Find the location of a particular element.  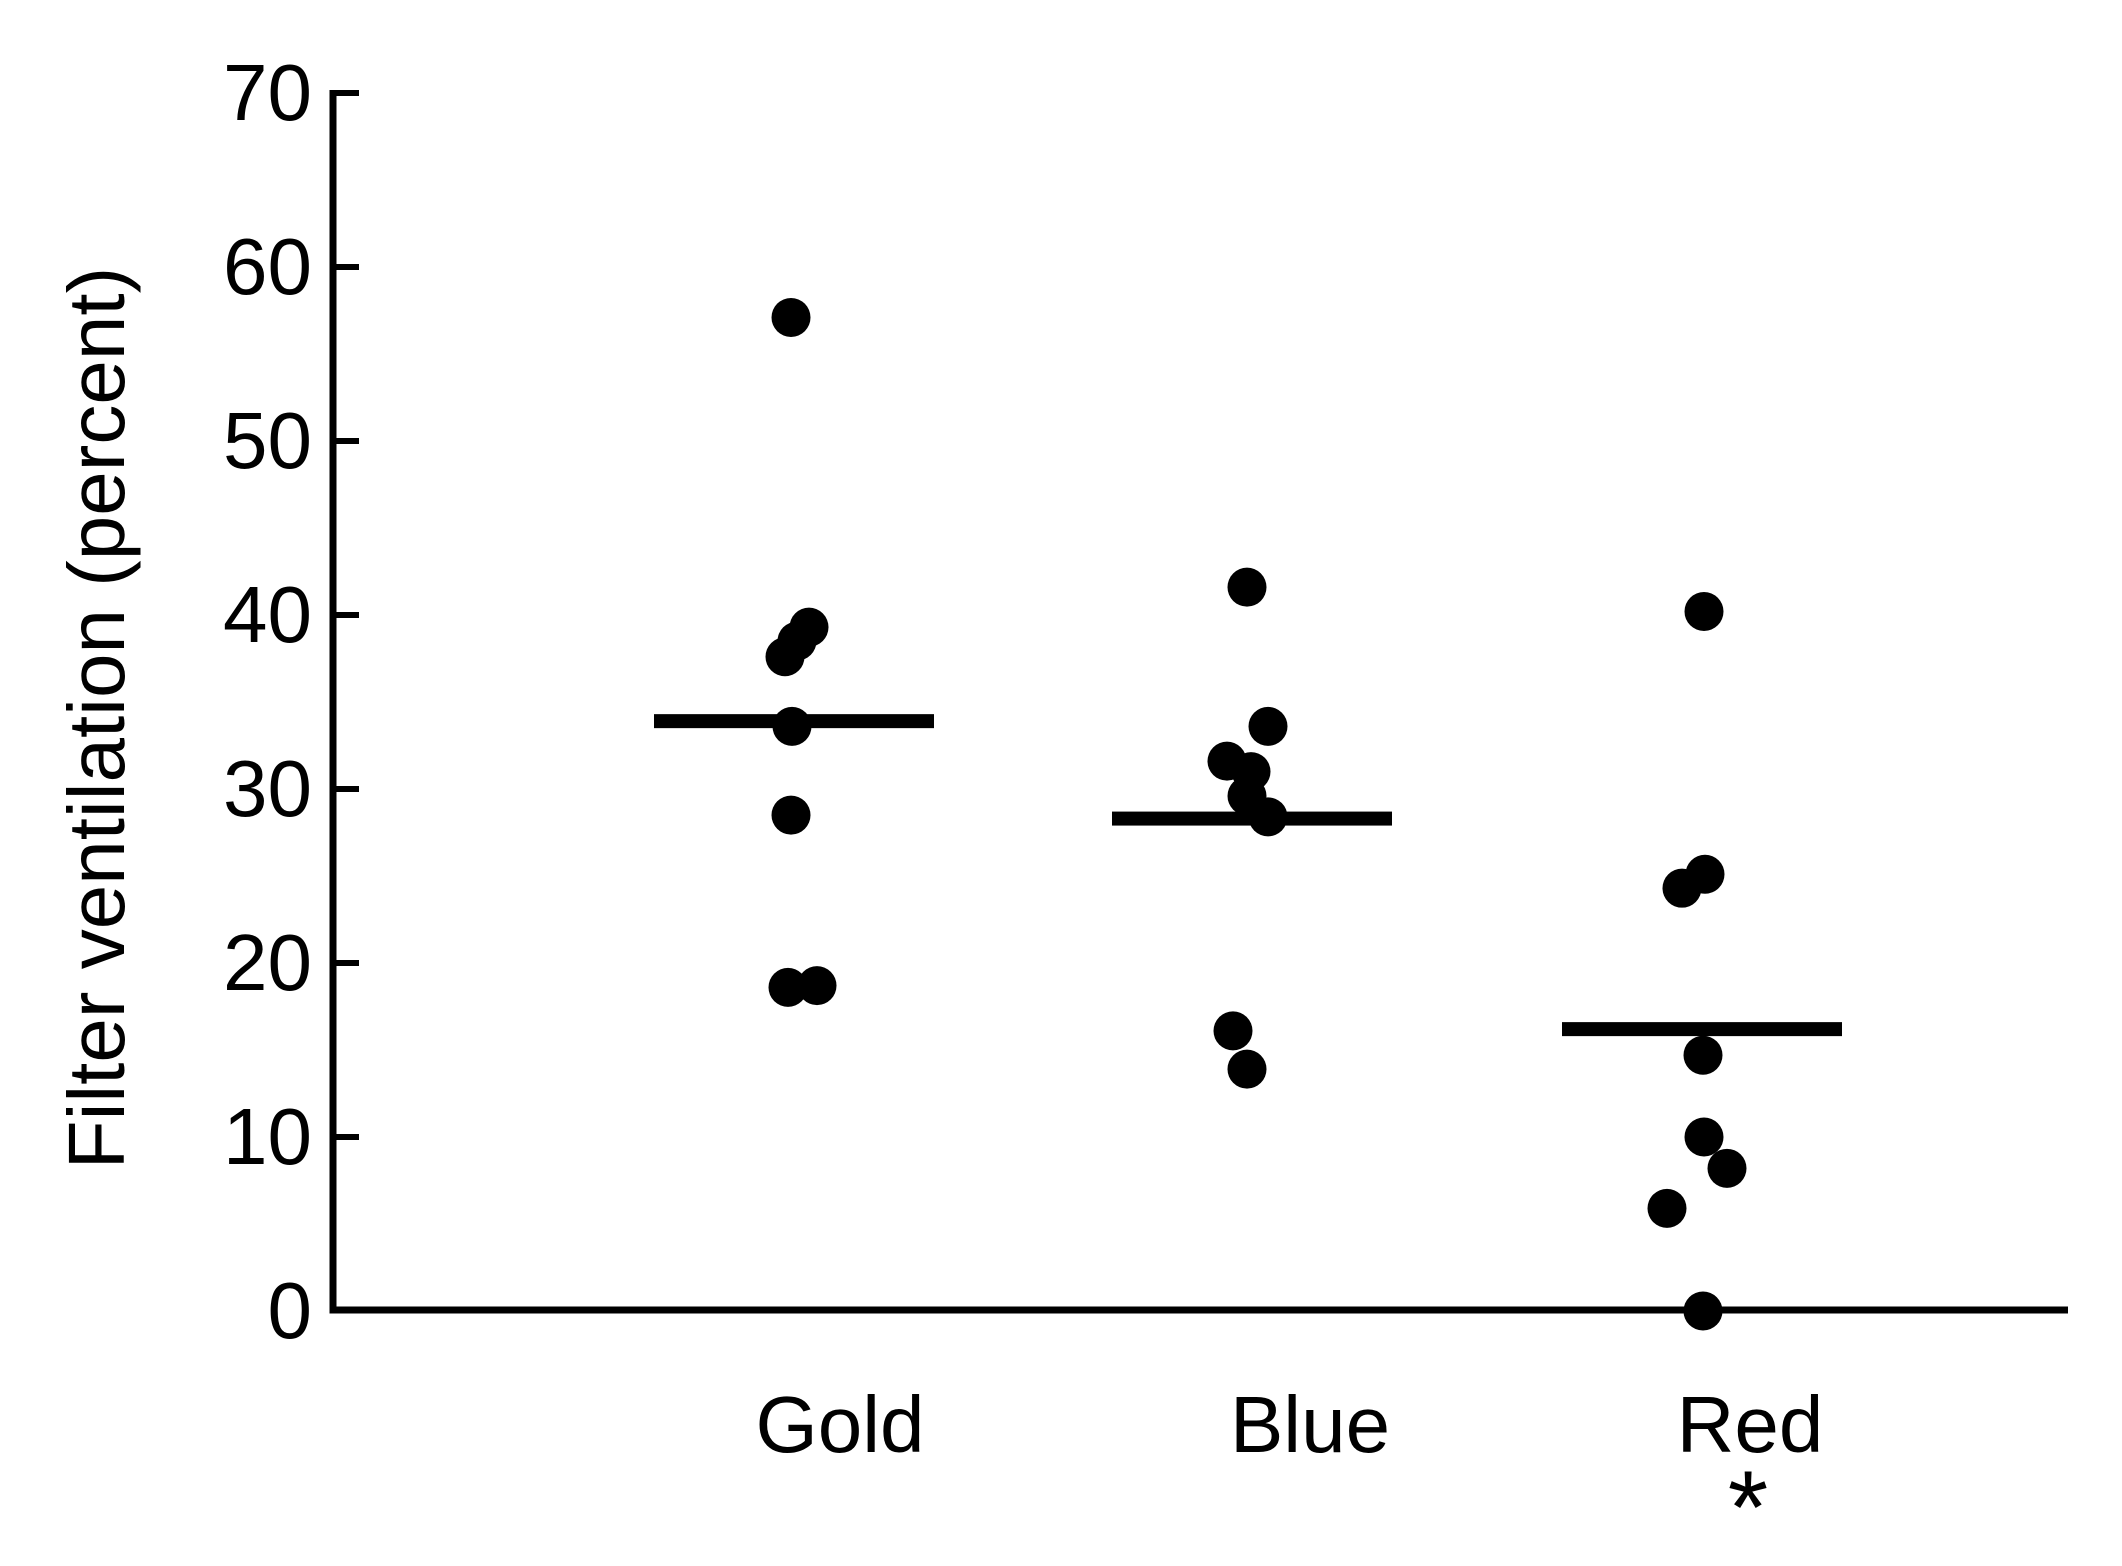

y-tick-label: 30 is located at coordinates (267, 788).